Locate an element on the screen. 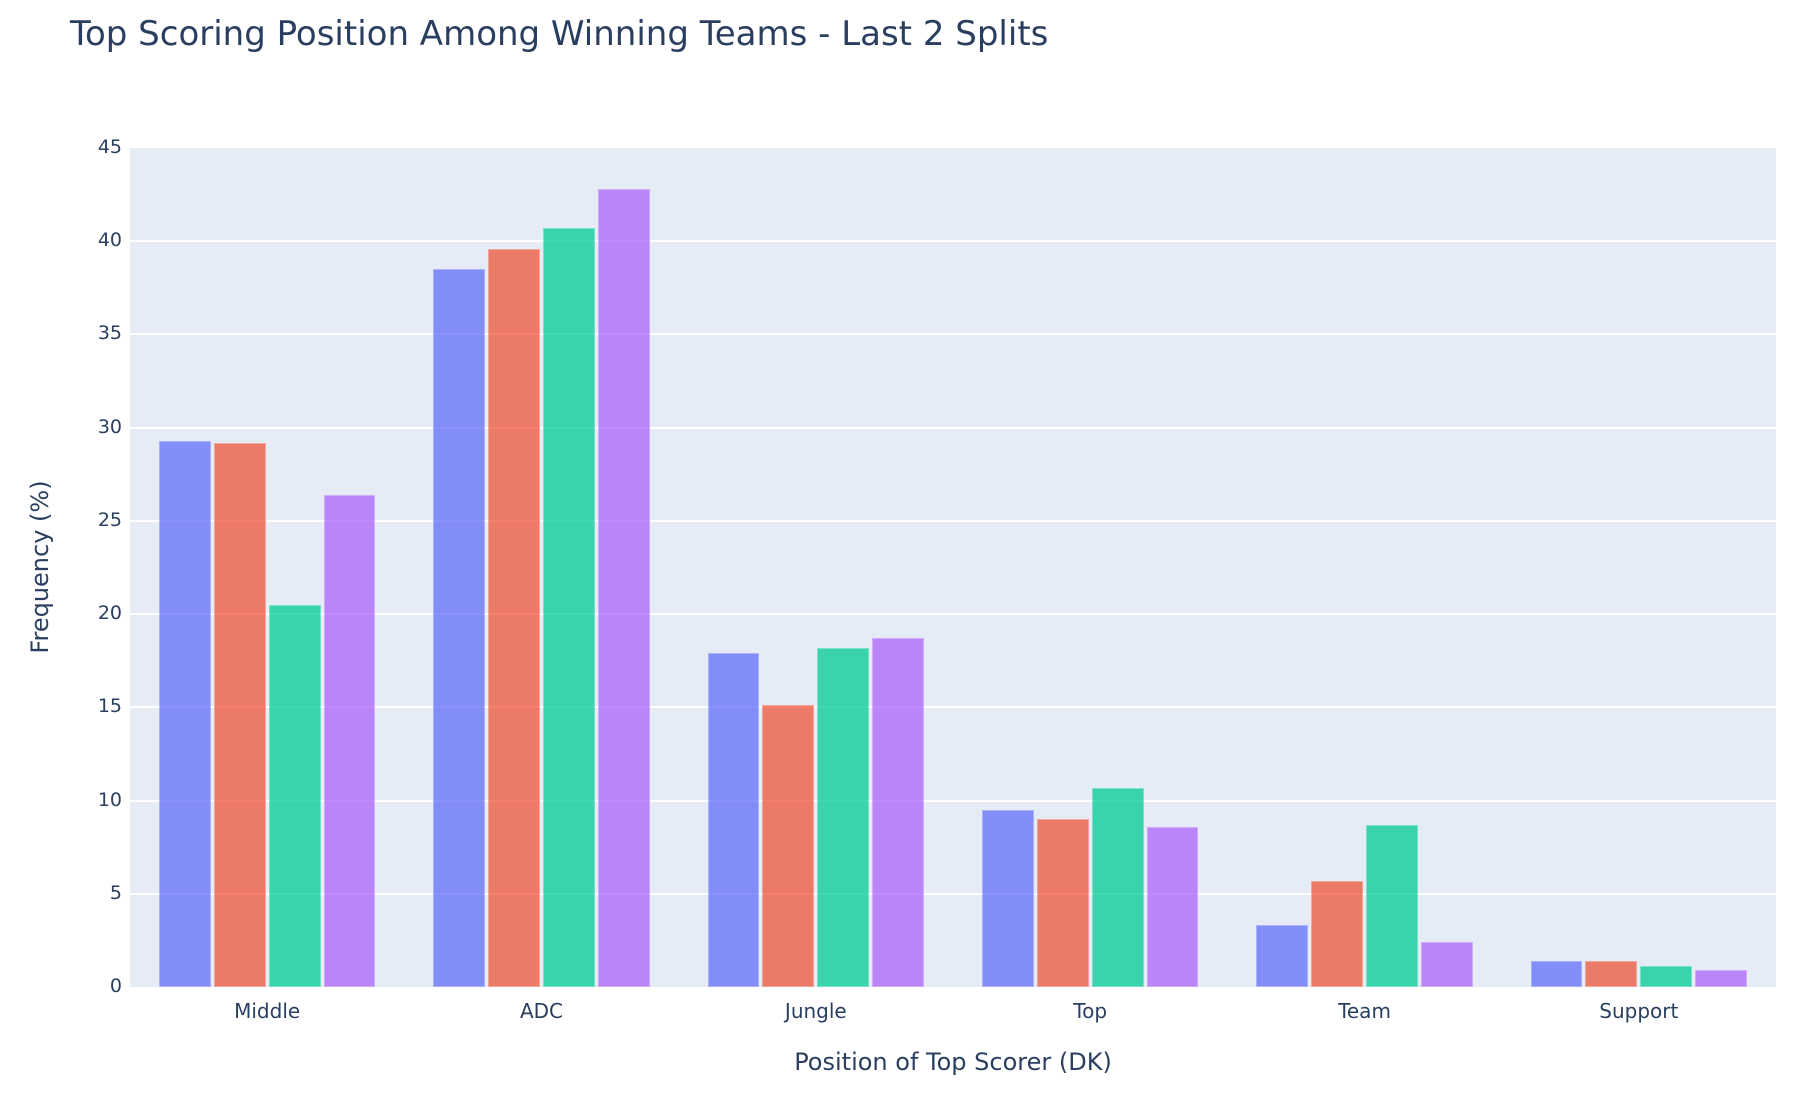 This screenshot has height=1096, width=1800. y-tick-label: 30 is located at coordinates (109, 426).